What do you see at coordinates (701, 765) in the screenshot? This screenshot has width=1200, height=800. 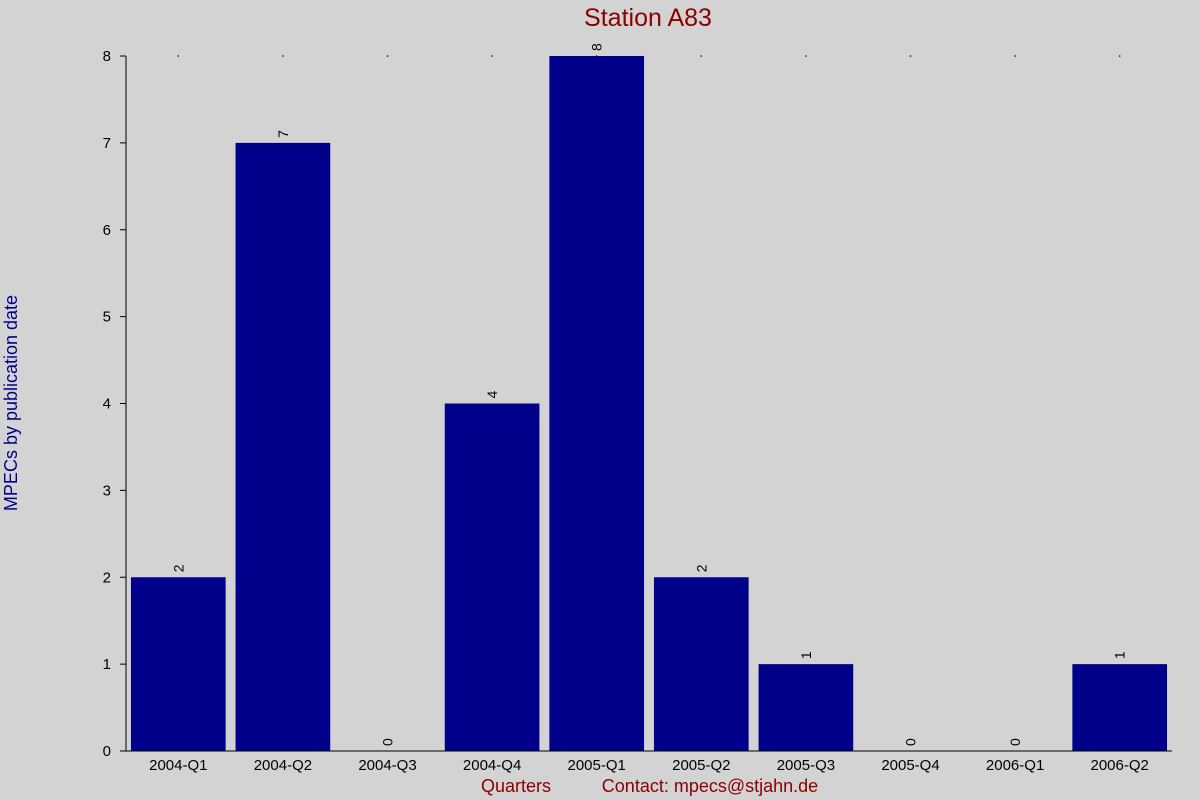 I see `x-tick-label-2005-Q2: 2005-Q2` at bounding box center [701, 765].